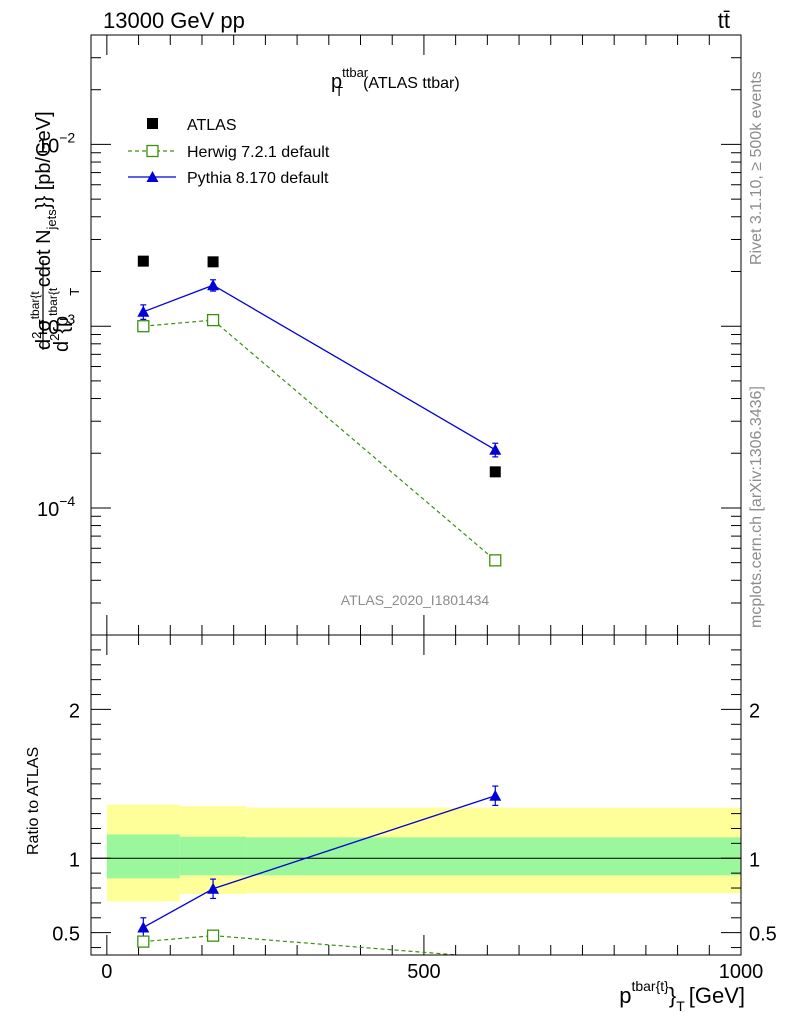 The width and height of the screenshot is (786, 1024). What do you see at coordinates (415, 600) in the screenshot?
I see `analysis-label: ATLAS_2020_I1801434` at bounding box center [415, 600].